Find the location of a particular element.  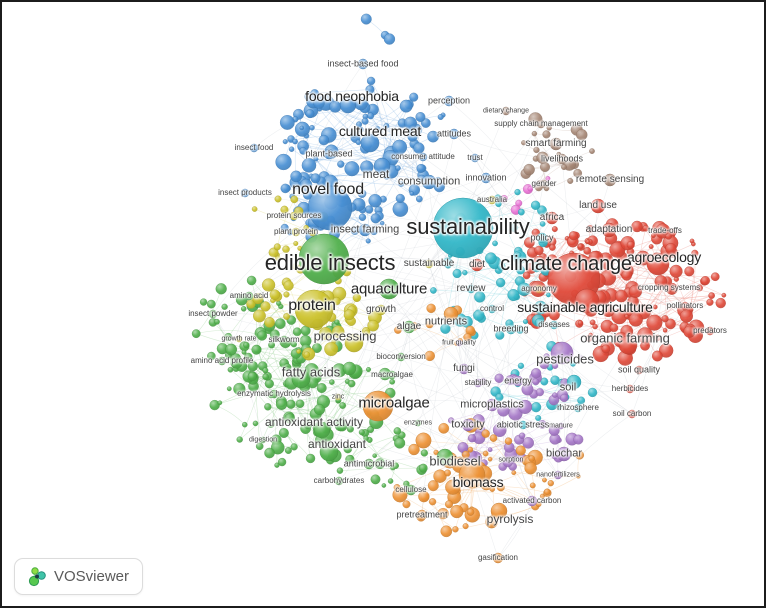

term-label: insect food is located at coordinates (254, 147).